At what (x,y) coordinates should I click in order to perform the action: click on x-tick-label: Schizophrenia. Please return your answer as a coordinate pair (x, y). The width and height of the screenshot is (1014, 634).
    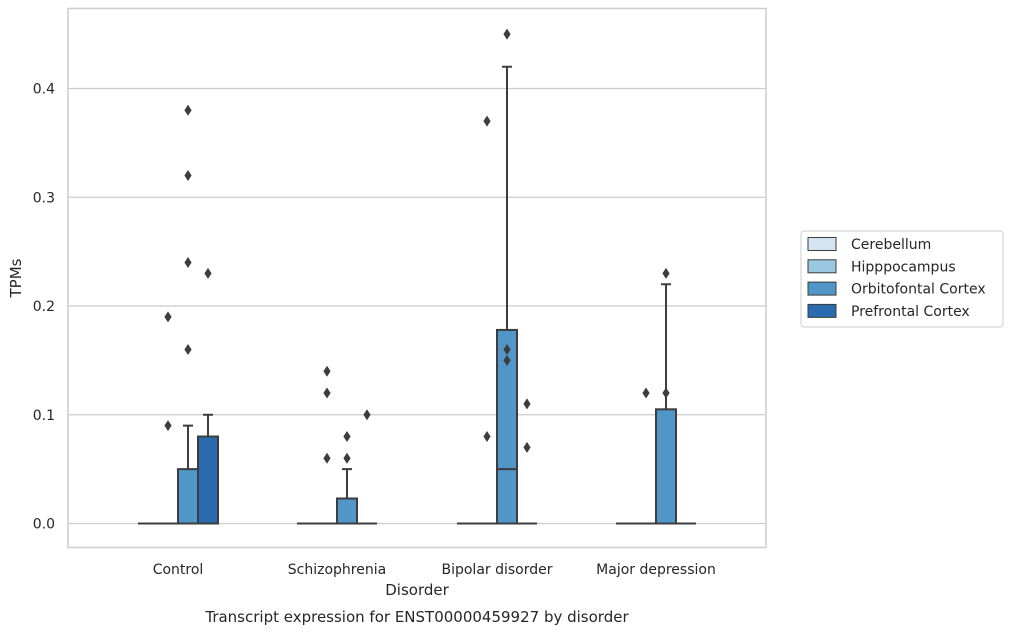
    Looking at the image, I should click on (337, 570).